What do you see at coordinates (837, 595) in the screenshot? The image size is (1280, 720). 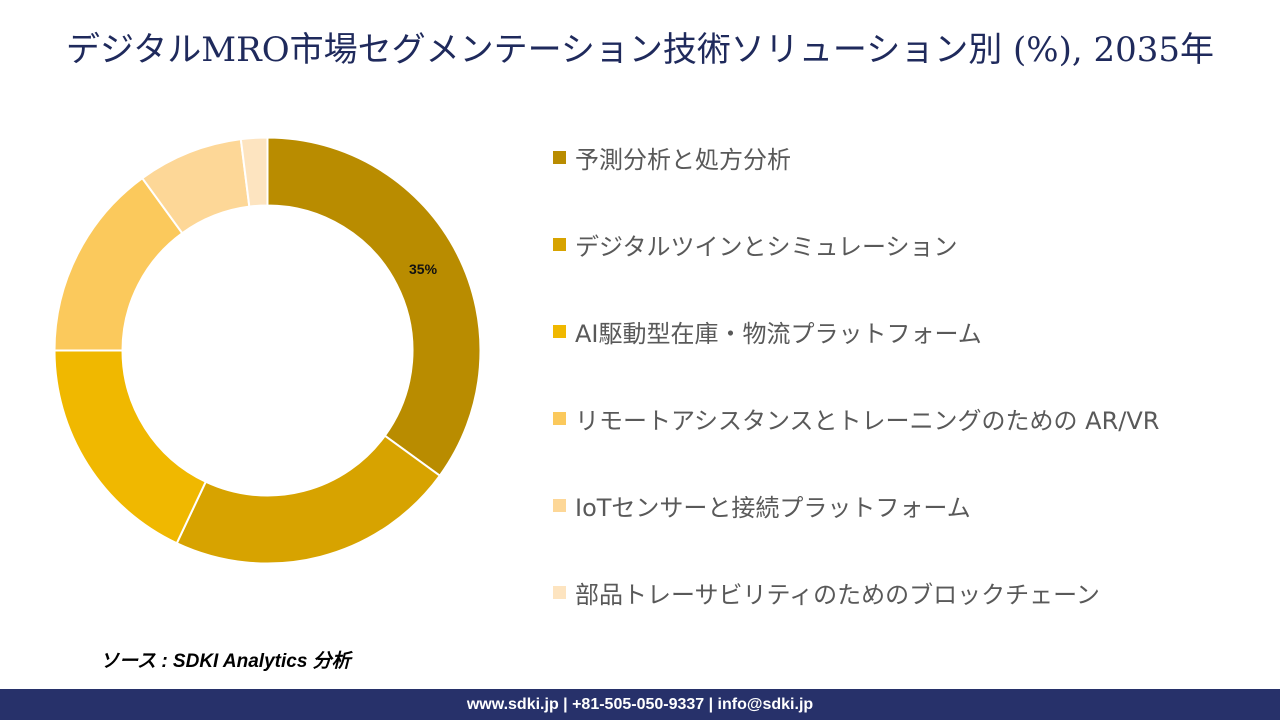 I see `legend-label: 部品トレーサビリティのためのブロックチェーン` at bounding box center [837, 595].